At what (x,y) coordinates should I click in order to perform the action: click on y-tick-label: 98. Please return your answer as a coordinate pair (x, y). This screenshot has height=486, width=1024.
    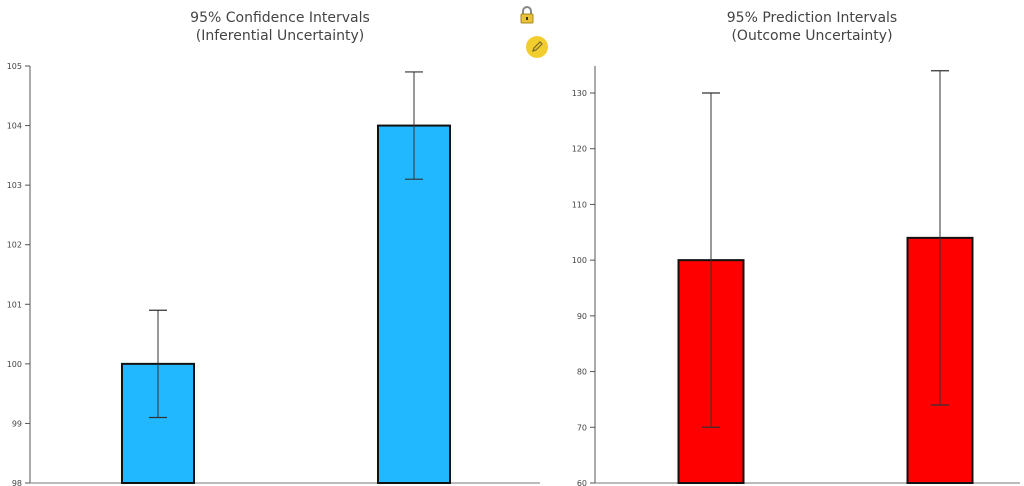
    Looking at the image, I should click on (17, 482).